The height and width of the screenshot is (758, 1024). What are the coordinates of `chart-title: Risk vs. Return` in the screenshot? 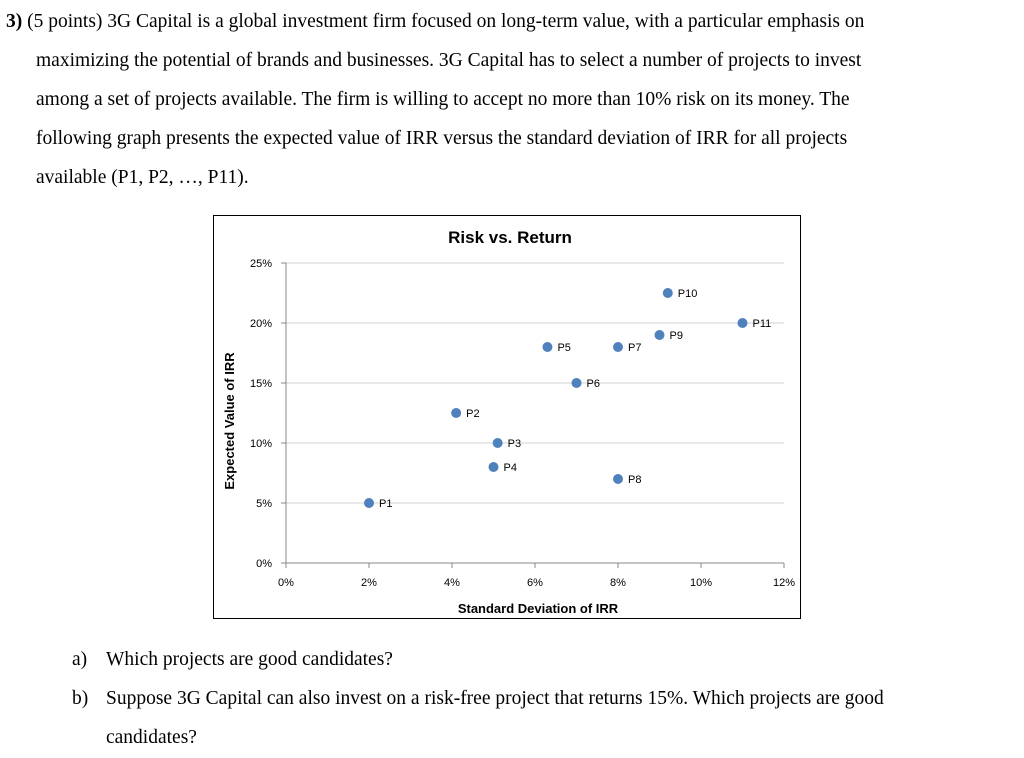 It's located at (510, 237).